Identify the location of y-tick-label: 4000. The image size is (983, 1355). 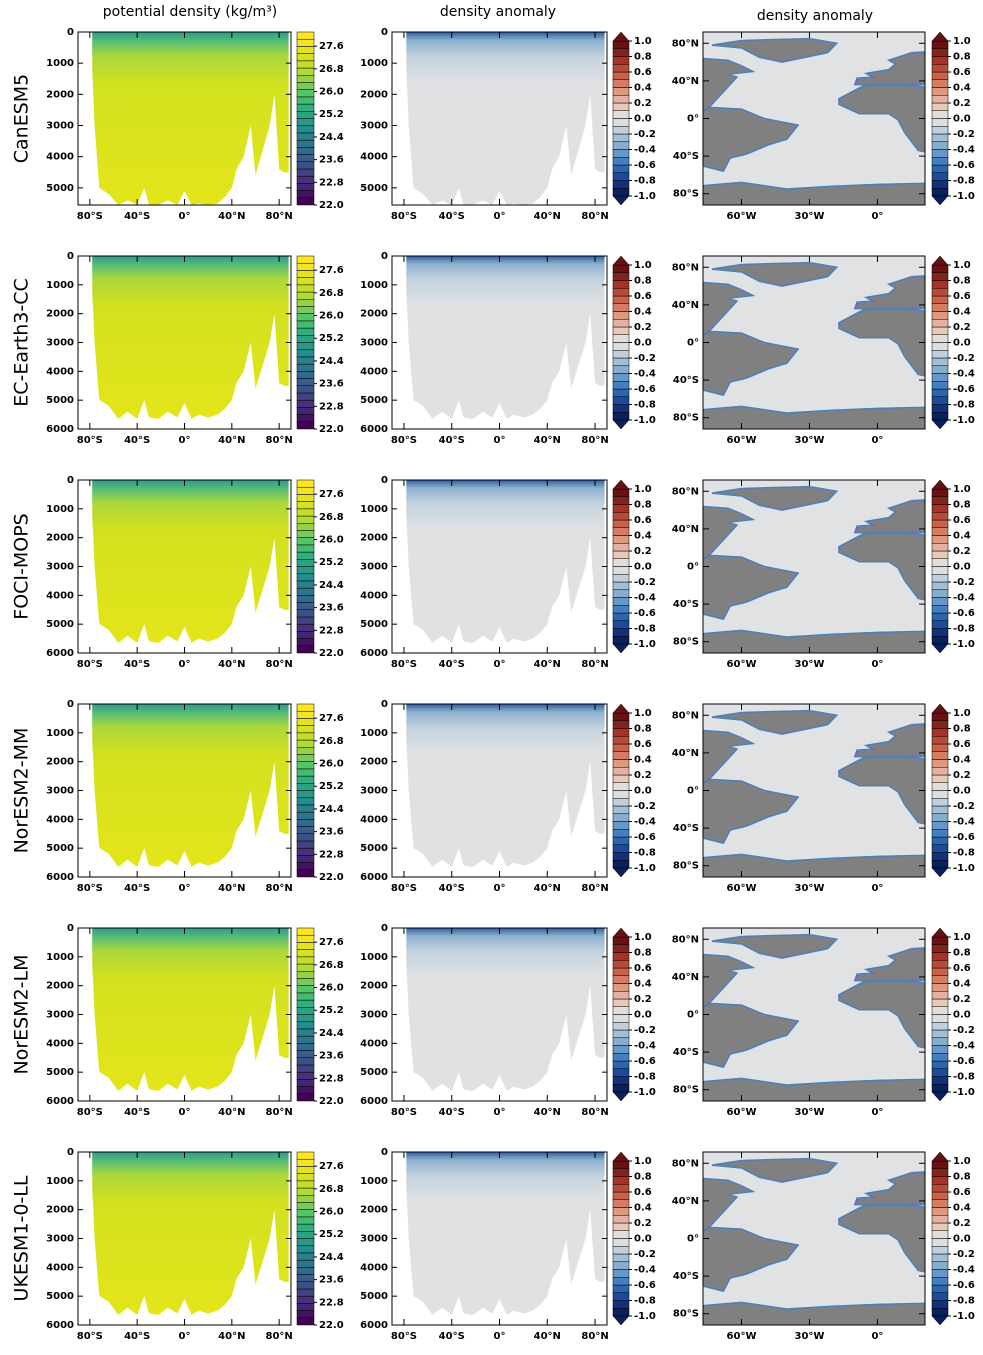
(374, 1043).